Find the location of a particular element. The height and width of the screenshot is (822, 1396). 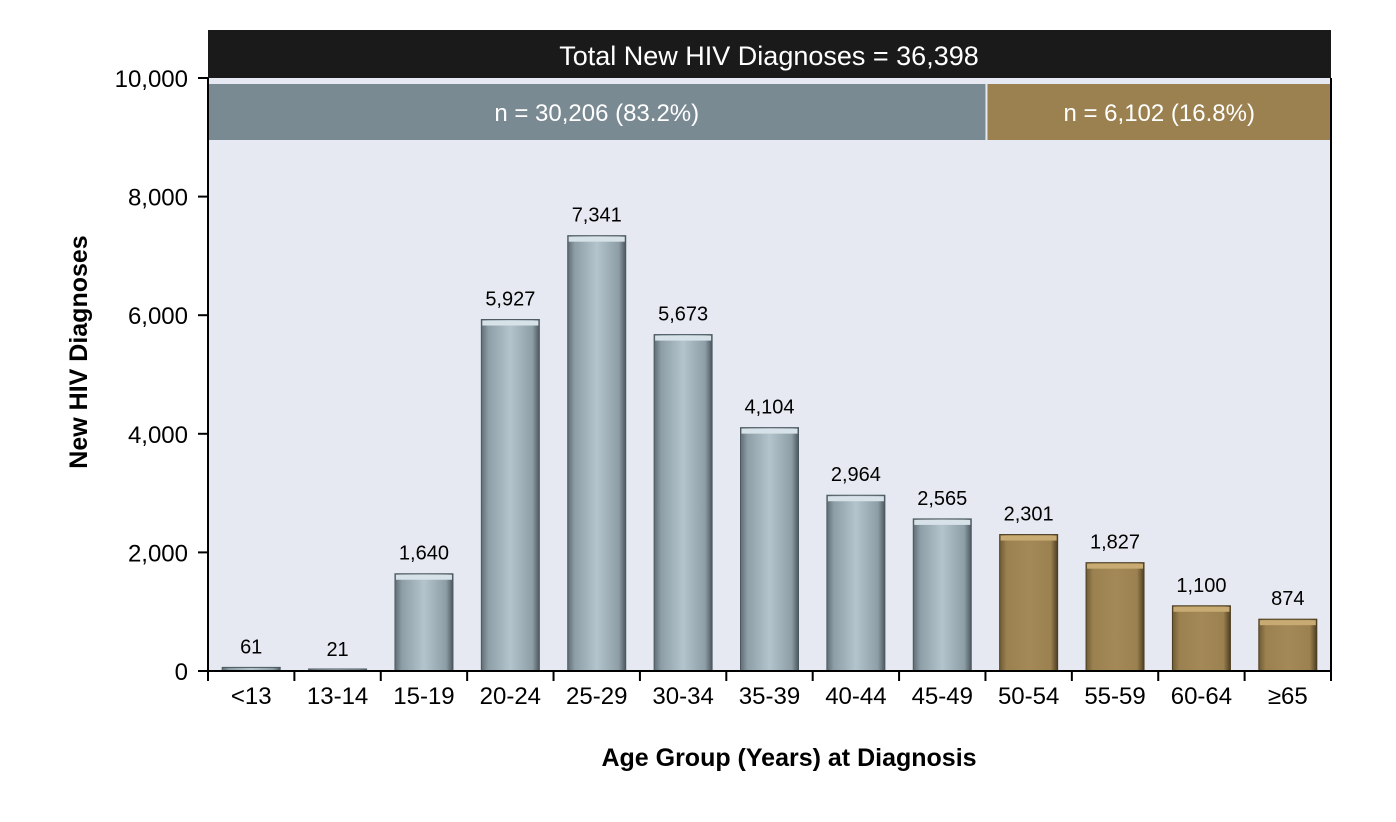

y-tick-label: 6,000 is located at coordinates (158, 316).